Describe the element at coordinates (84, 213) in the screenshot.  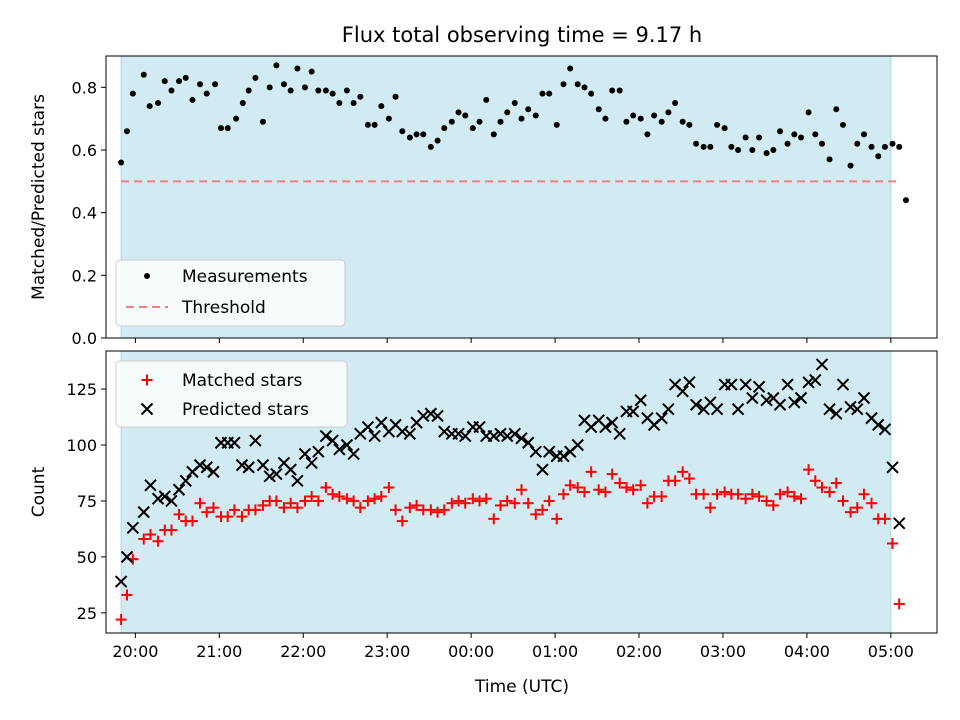
I see `top-y-tick-label: 0.4` at that location.